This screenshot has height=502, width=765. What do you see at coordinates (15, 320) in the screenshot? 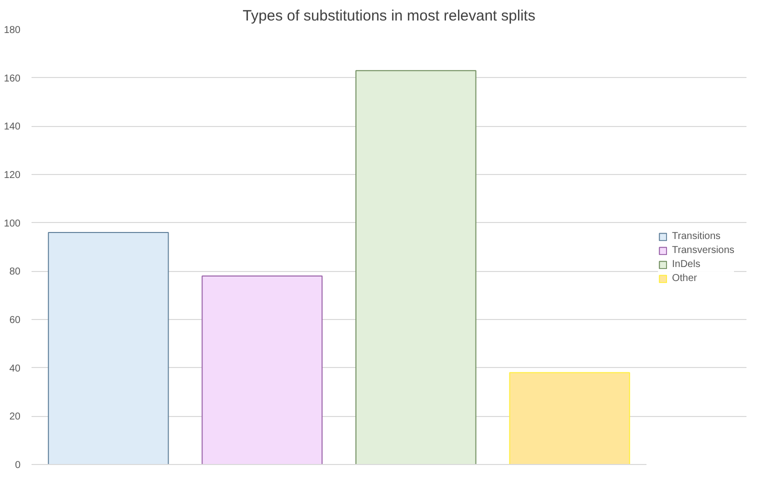
I see `y-tick-label: 60` at bounding box center [15, 320].